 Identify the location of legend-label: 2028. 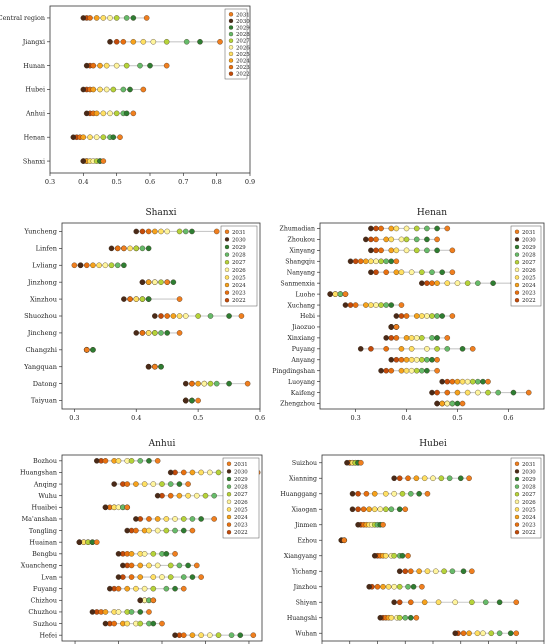
(239, 256).